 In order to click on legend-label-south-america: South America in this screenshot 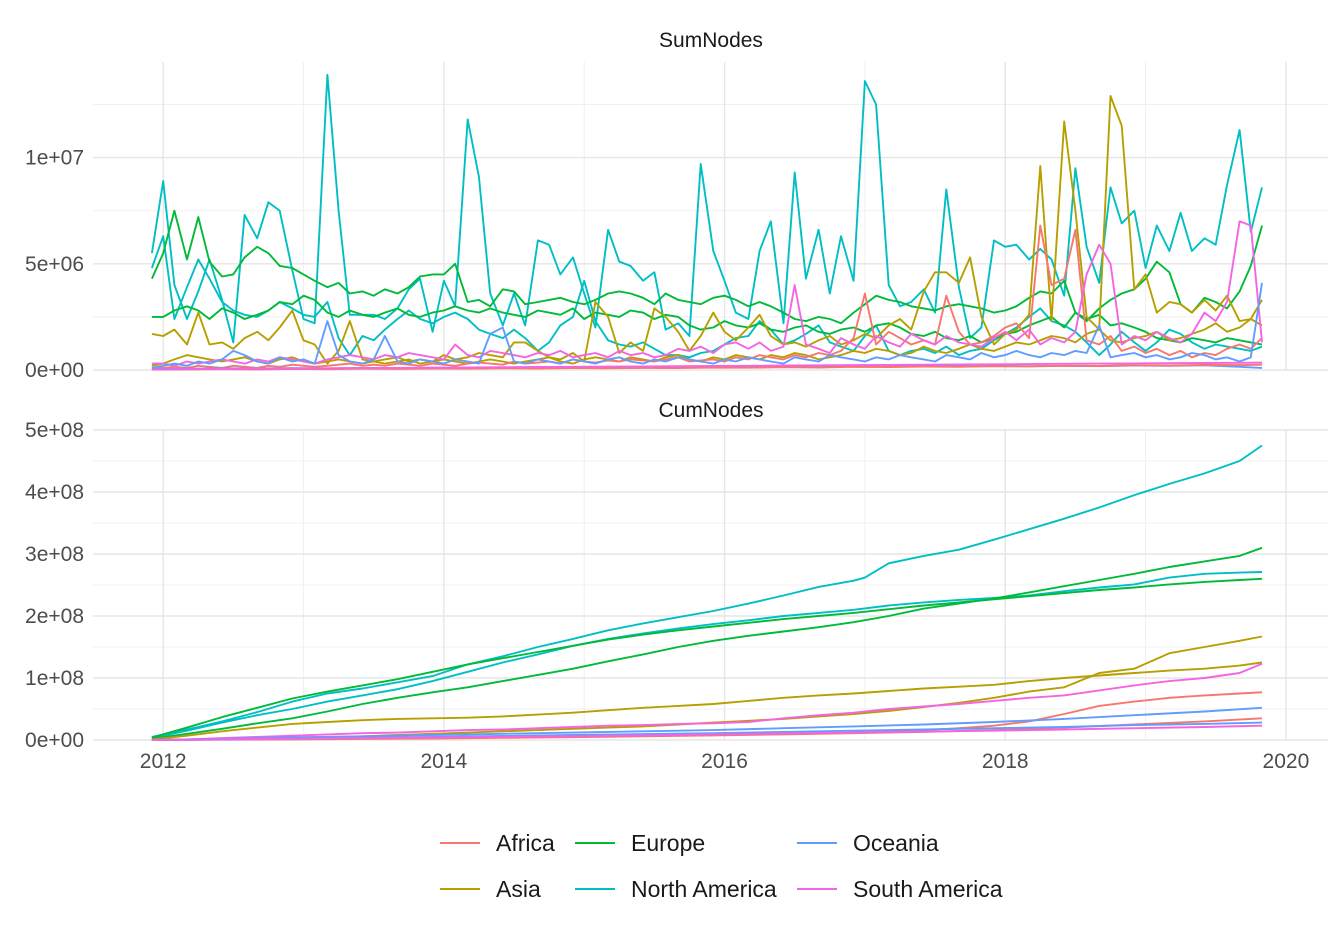, I will do `click(928, 889)`.